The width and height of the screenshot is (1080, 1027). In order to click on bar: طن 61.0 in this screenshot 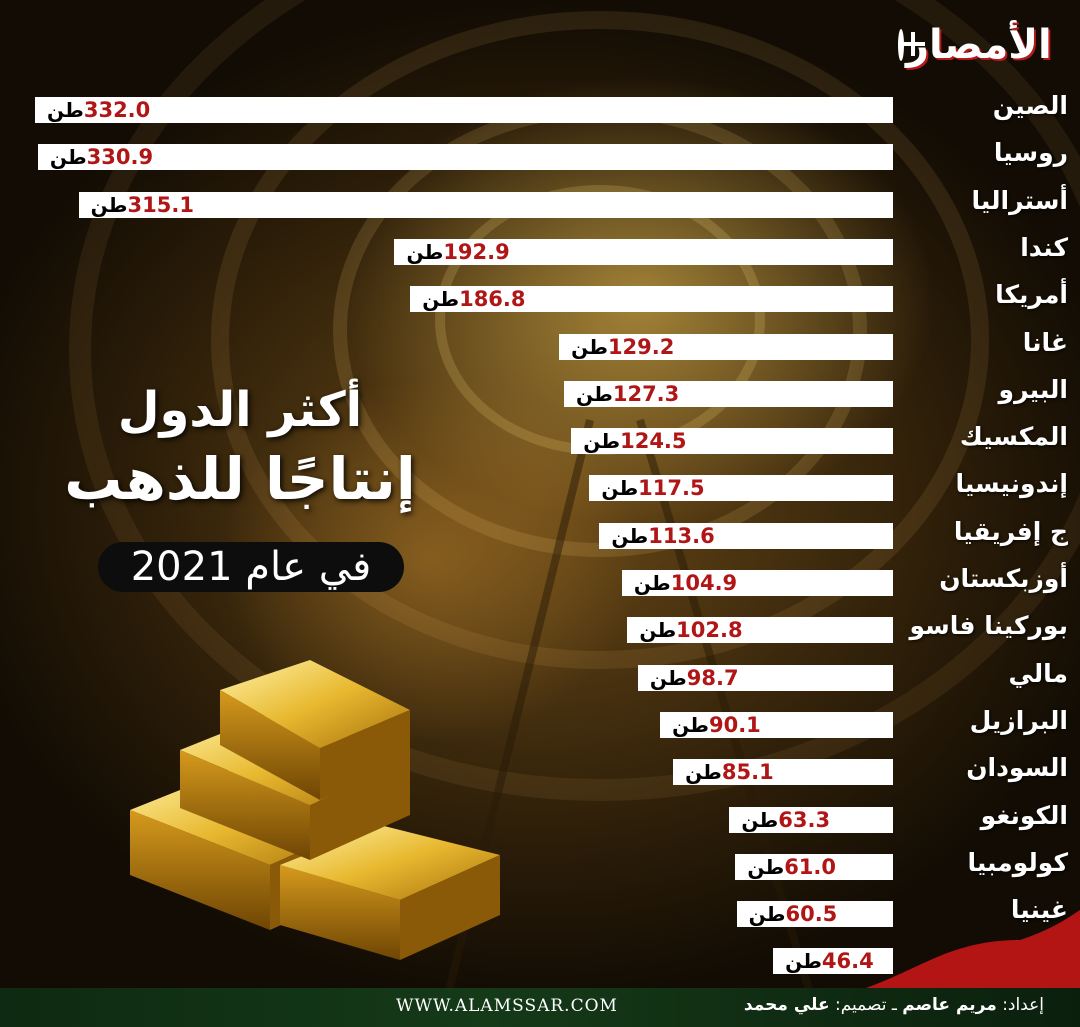, I will do `click(814, 867)`.